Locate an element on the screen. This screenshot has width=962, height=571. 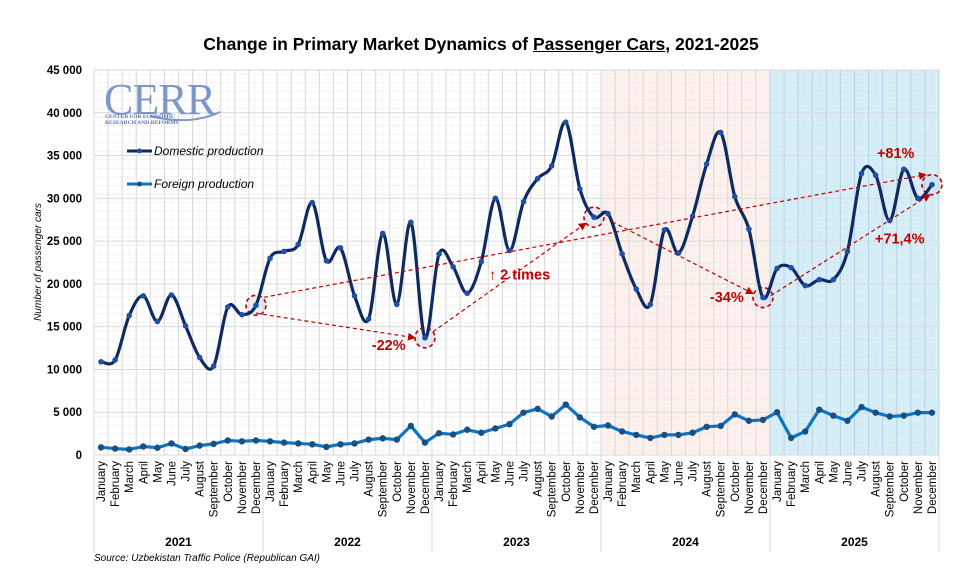
chart-title-suffix: , 2021-2025 is located at coordinates (712, 44).